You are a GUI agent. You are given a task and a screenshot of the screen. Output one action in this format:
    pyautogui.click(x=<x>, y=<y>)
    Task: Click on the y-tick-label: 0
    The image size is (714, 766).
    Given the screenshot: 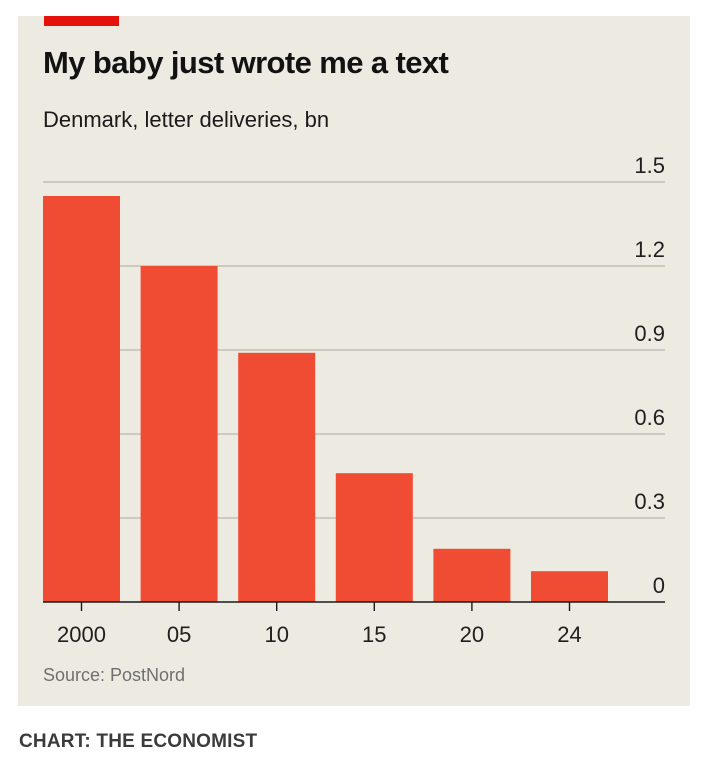 What is the action you would take?
    pyautogui.click(x=659, y=585)
    